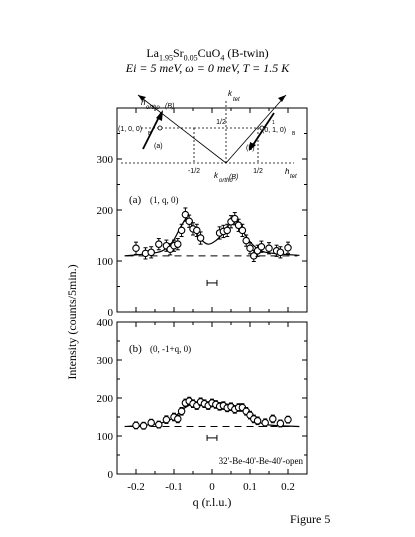 The height and width of the screenshot is (537, 415). I want to click on scan-a-arrowhead, so click(159, 115).